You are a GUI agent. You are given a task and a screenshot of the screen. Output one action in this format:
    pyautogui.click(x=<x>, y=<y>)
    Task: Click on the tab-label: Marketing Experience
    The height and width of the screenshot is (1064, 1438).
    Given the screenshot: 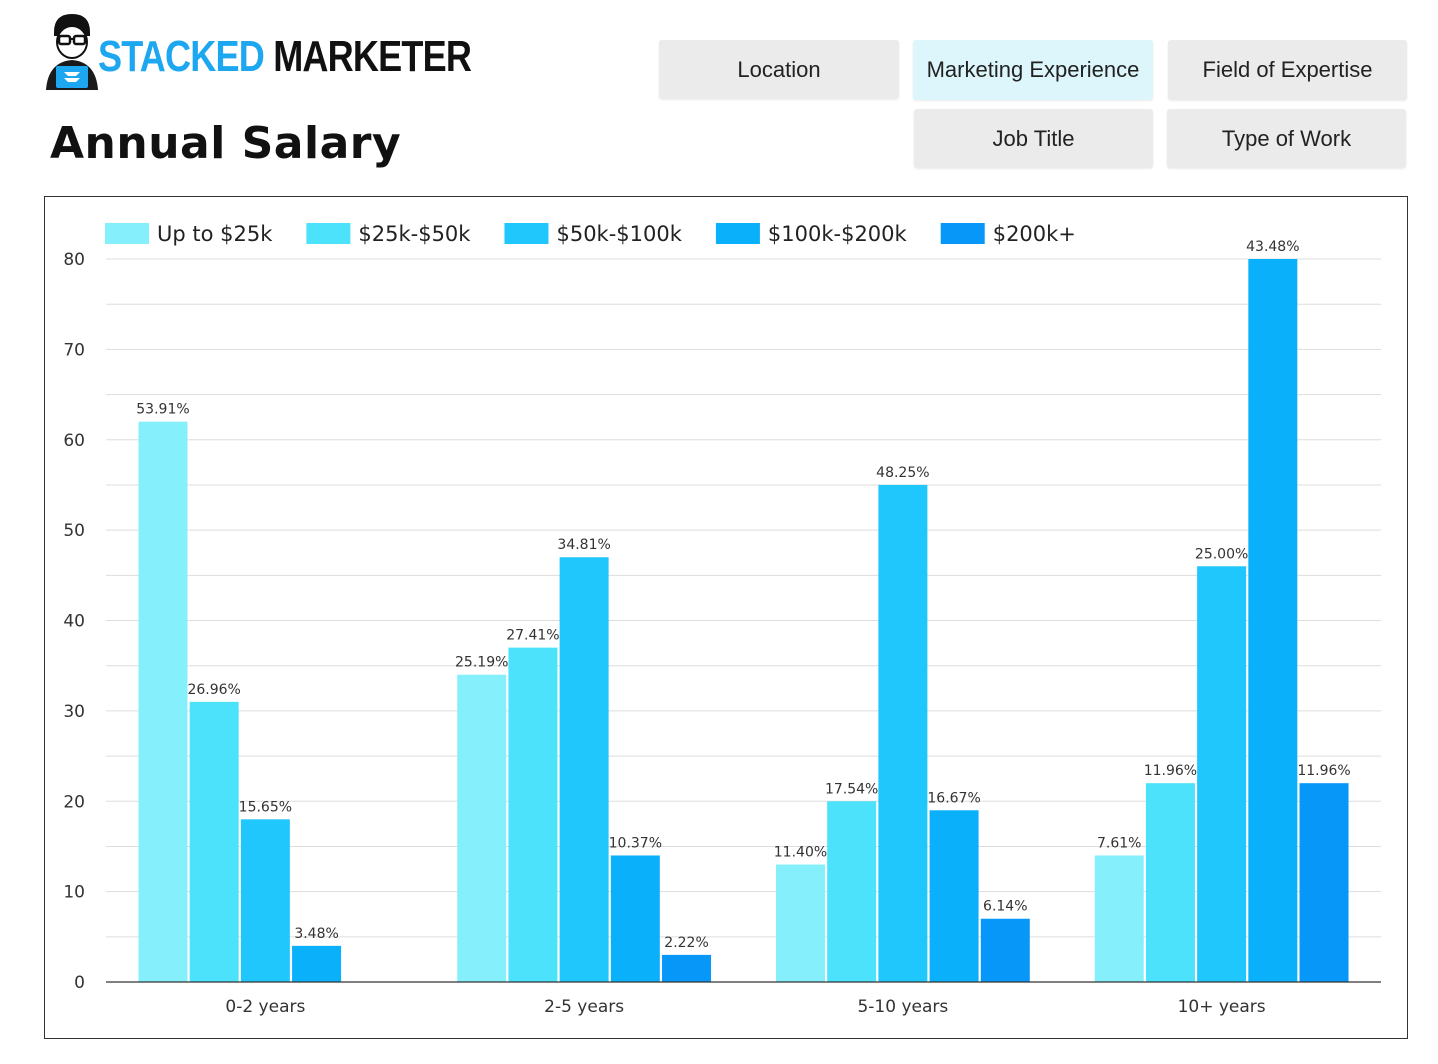 What is the action you would take?
    pyautogui.click(x=1033, y=69)
    